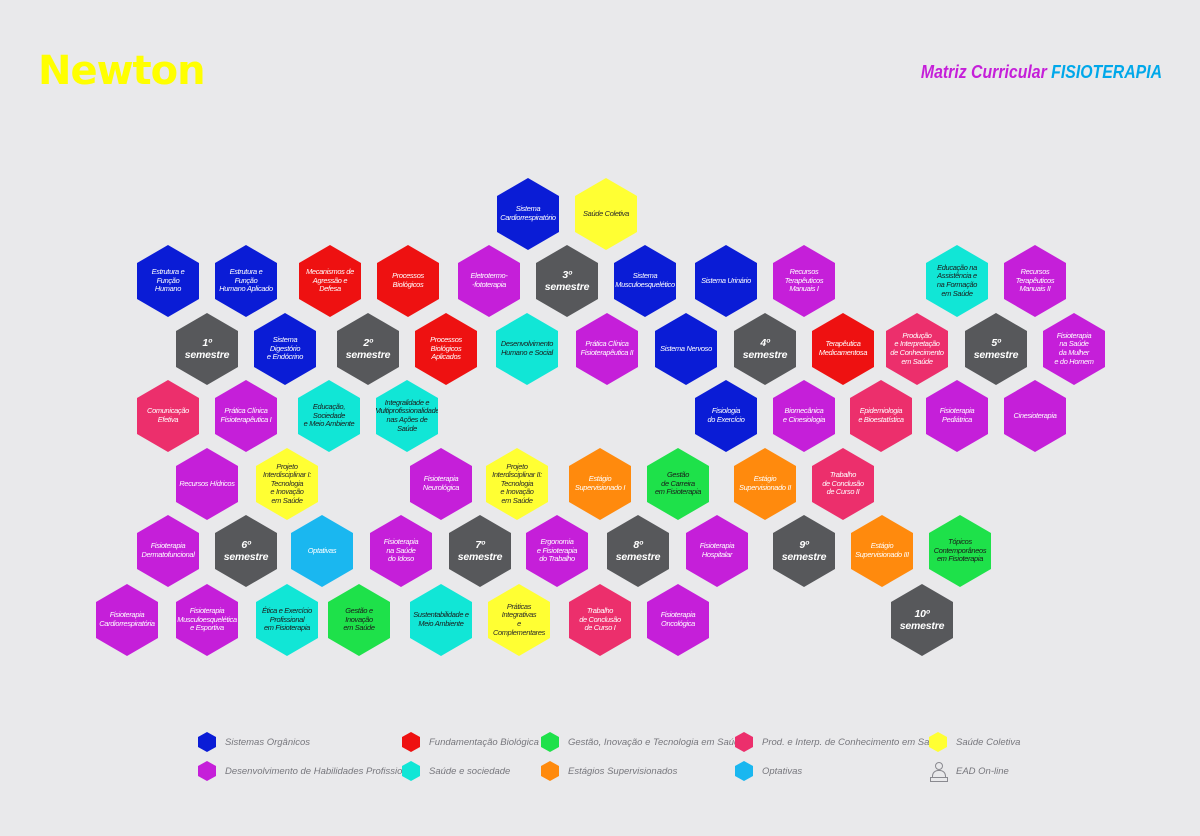 This screenshot has width=1200, height=836. Describe the element at coordinates (168, 550) in the screenshot. I see `course-label: Fisioterapia Dermatofuncional` at that location.